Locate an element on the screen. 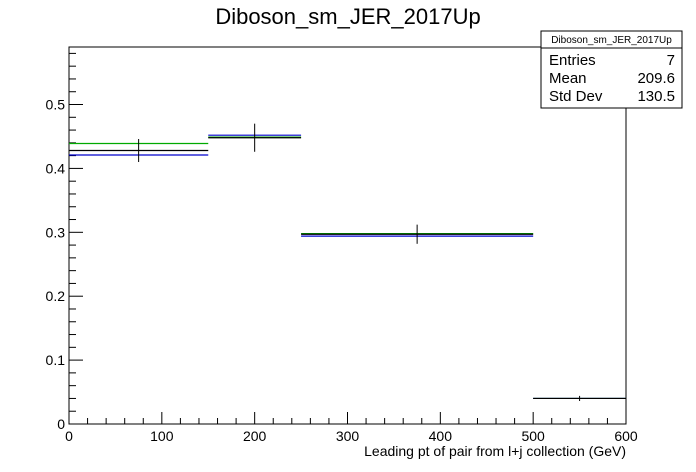  stats-box-frame is located at coordinates (611, 69).